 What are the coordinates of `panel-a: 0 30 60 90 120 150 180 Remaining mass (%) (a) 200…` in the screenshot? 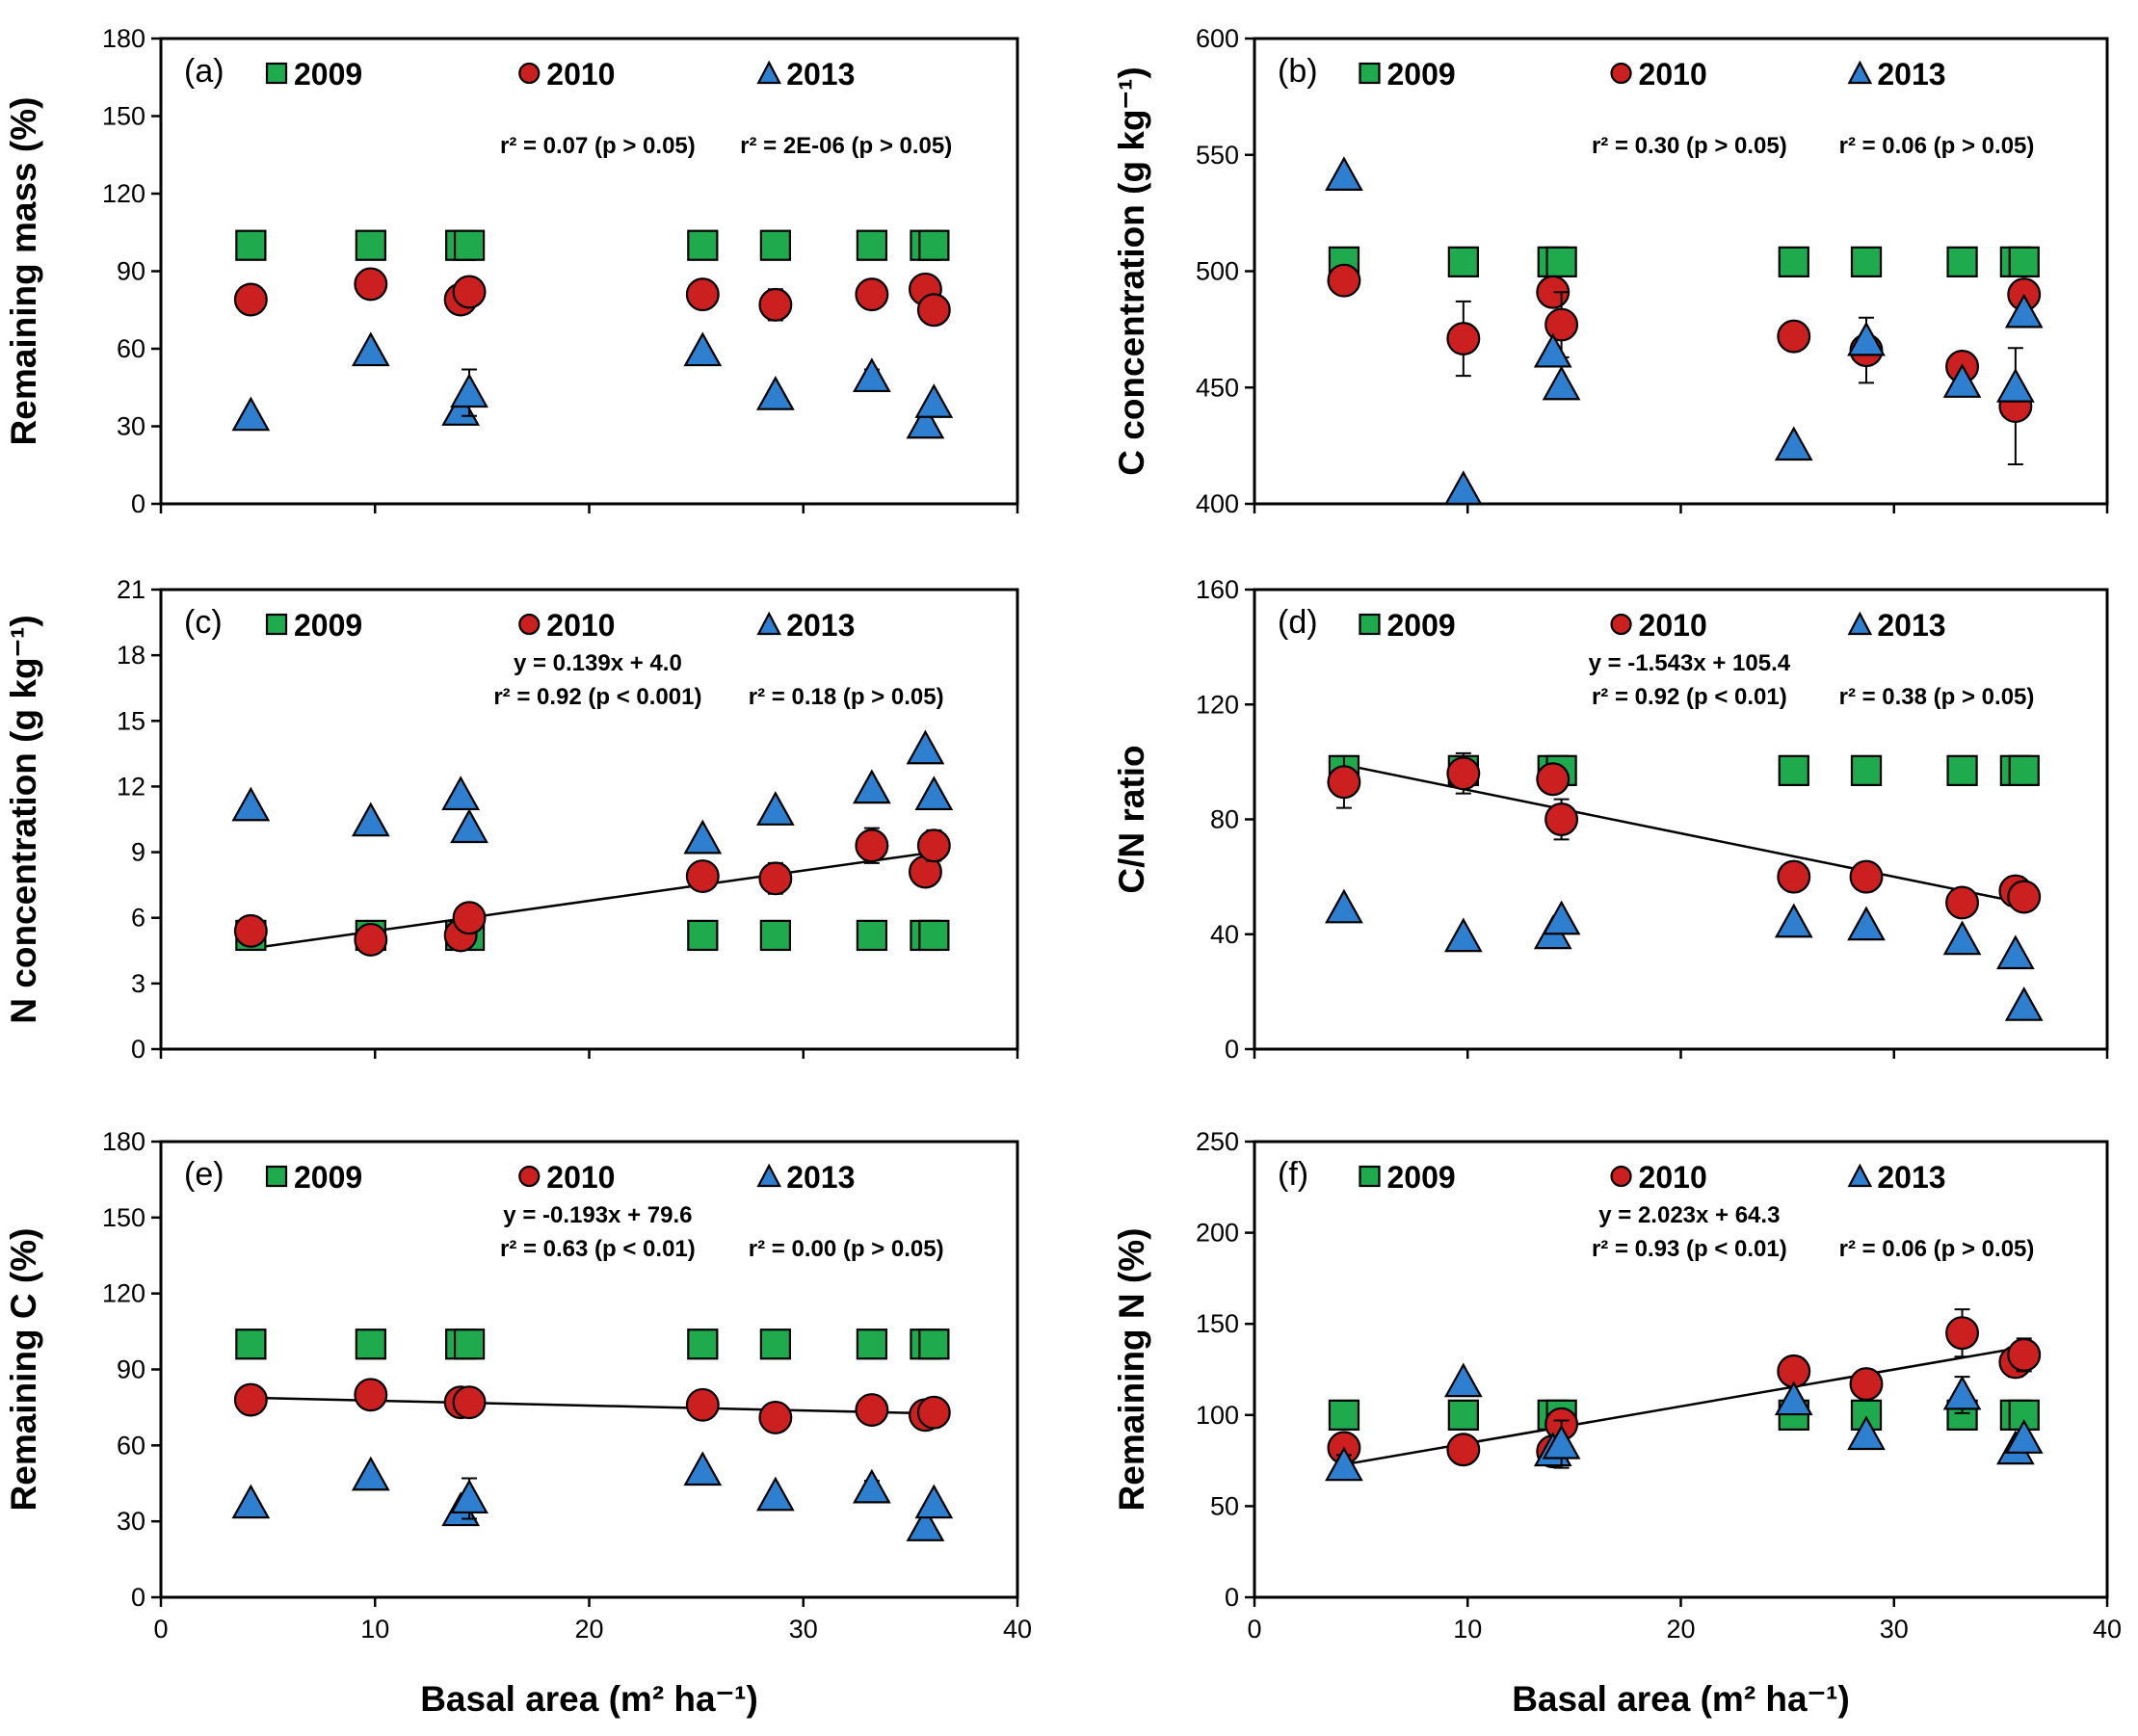 It's located at (511, 271).